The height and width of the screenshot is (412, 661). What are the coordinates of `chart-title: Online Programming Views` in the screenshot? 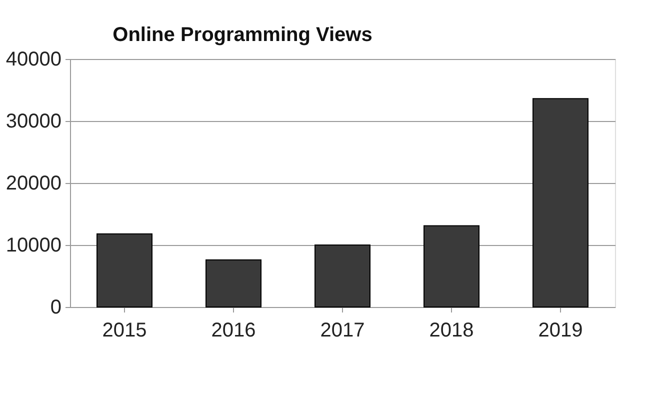 It's located at (242, 35).